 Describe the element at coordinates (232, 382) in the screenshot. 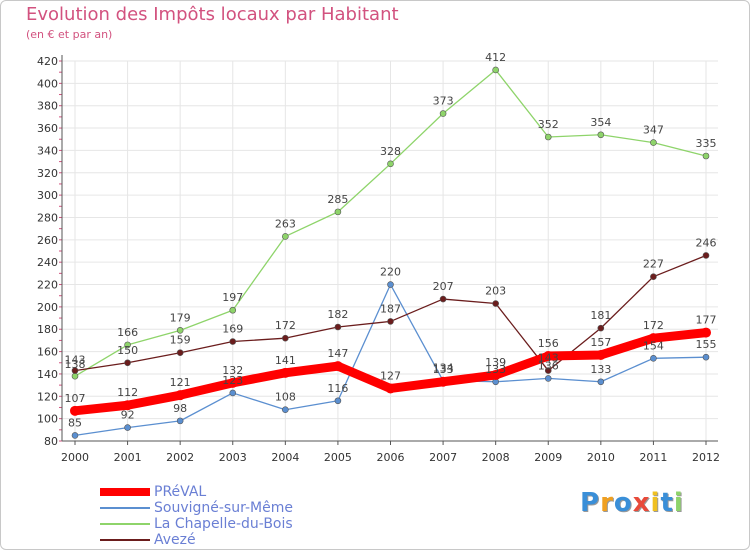

I see `point-preval-2003` at that location.